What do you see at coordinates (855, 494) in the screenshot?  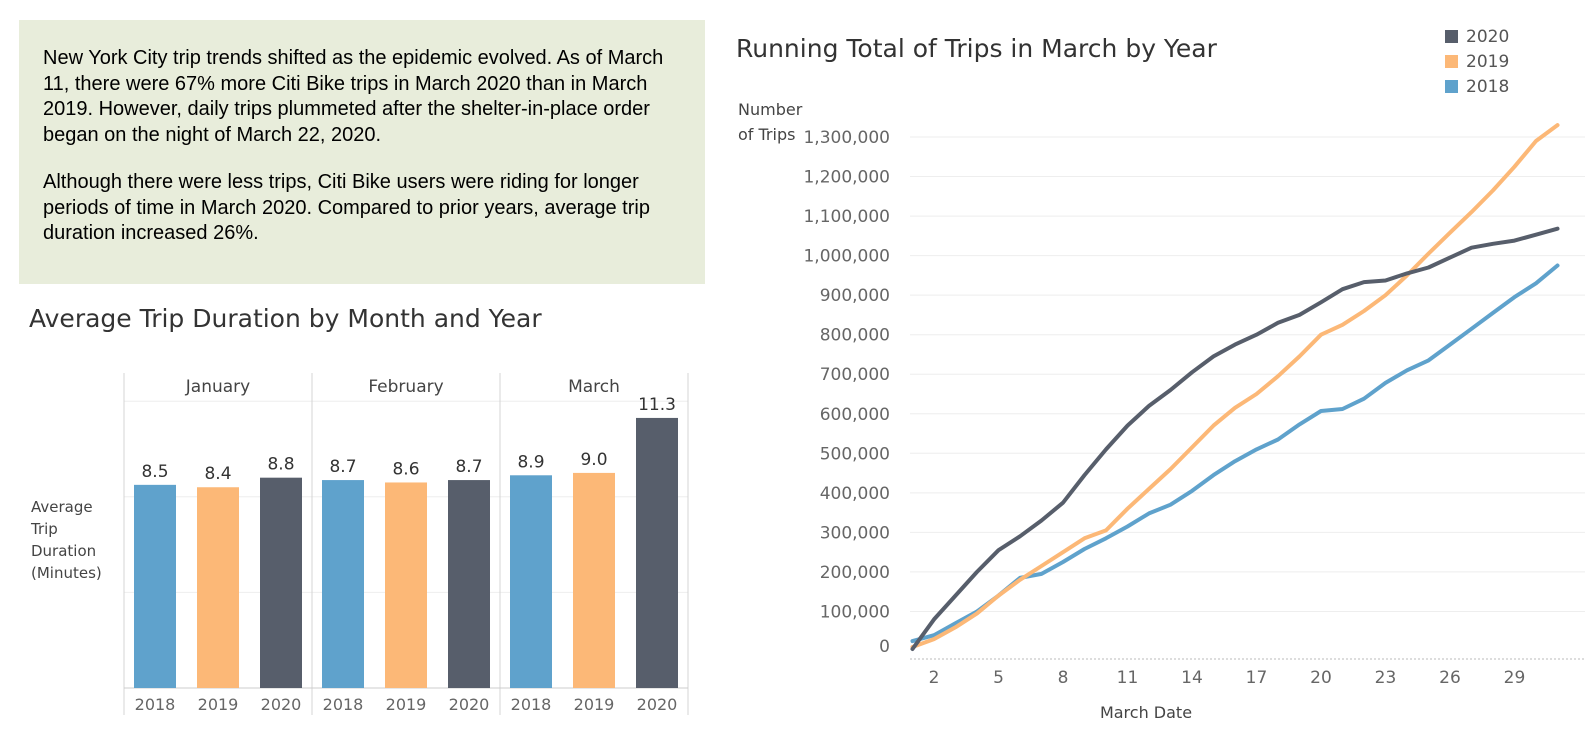 I see `y-tick-label: 400,000` at bounding box center [855, 494].